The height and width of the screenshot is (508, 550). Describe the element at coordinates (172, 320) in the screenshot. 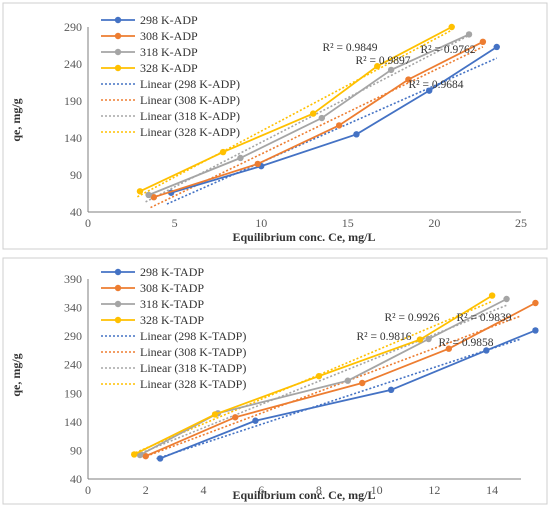

I see `legend-label: 328 K-TADP` at that location.